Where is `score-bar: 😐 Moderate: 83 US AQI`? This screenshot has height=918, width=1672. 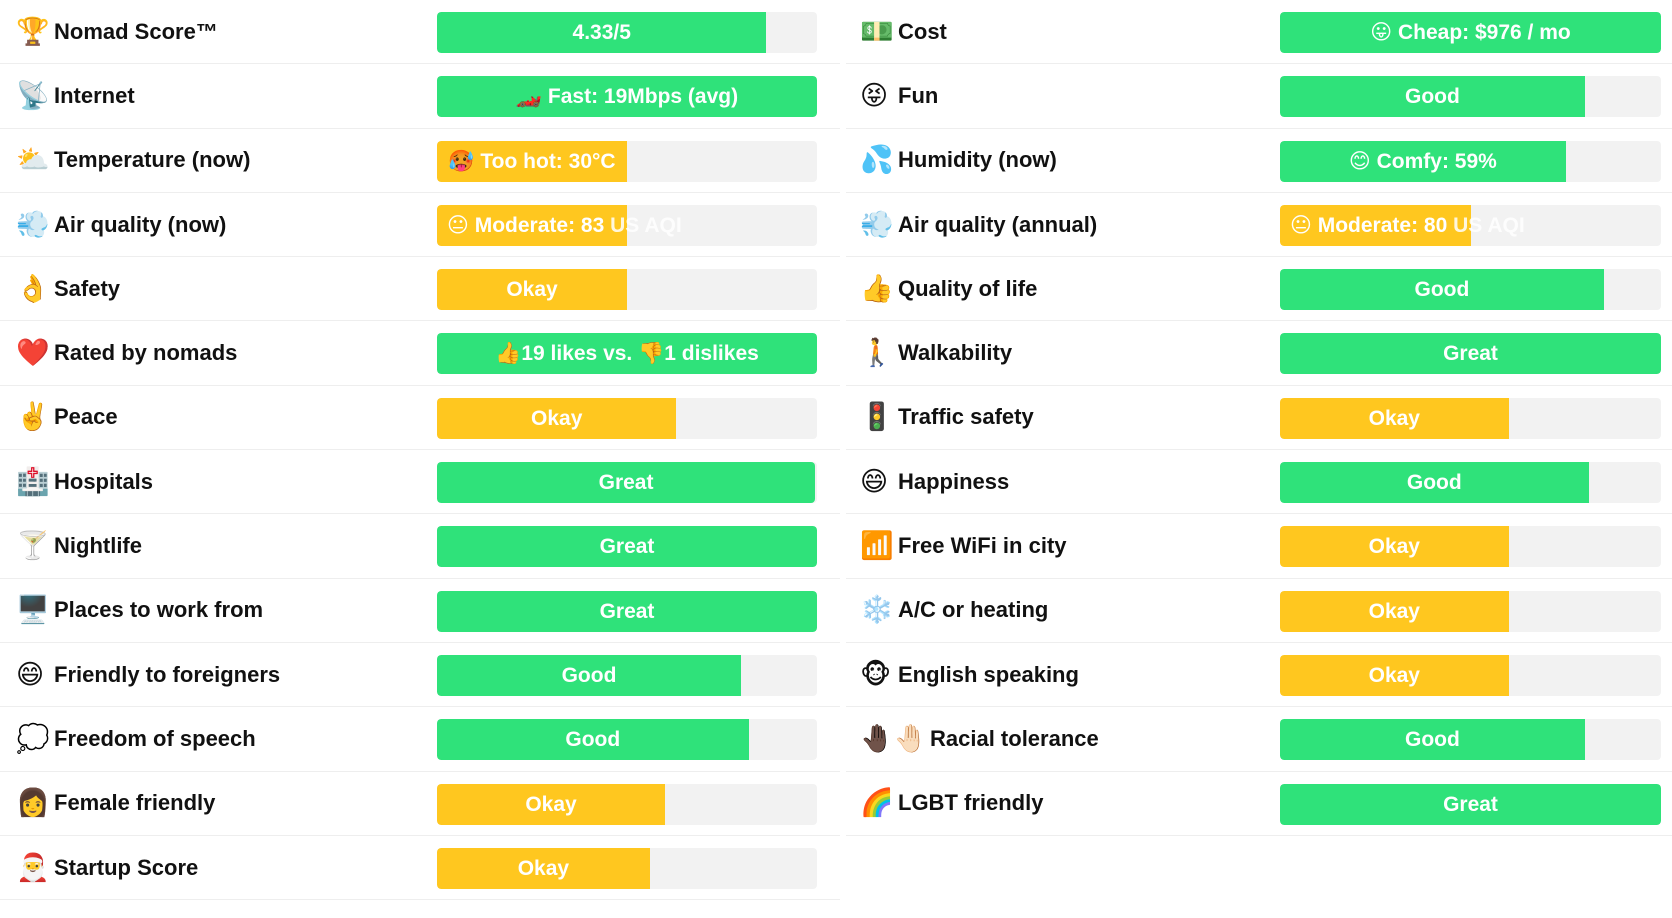 score-bar: 😐 Moderate: 83 US AQI is located at coordinates (627, 225).